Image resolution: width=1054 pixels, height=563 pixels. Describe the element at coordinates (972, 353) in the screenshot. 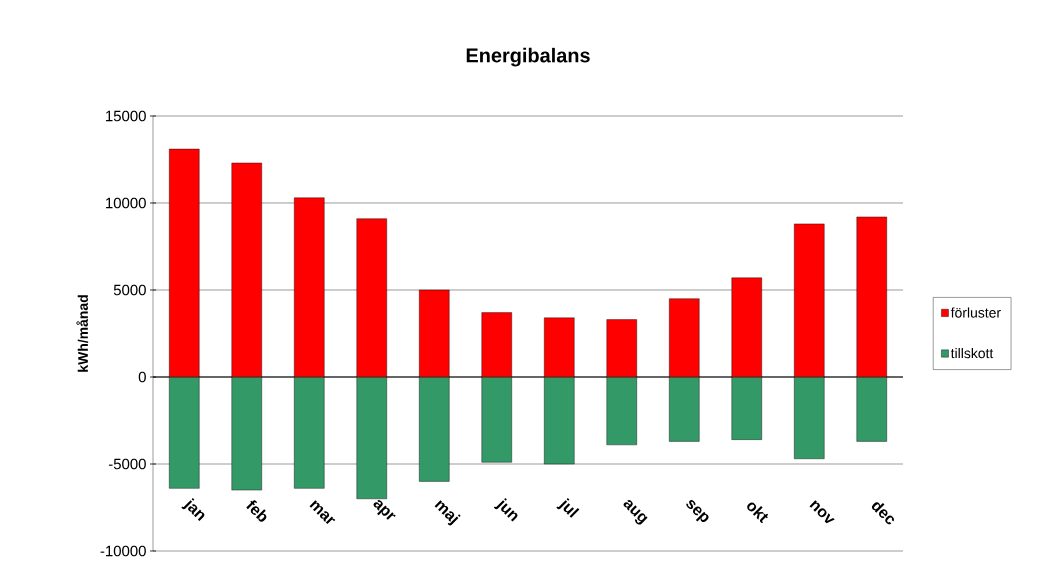

I see `legend-label: tillskott` at that location.